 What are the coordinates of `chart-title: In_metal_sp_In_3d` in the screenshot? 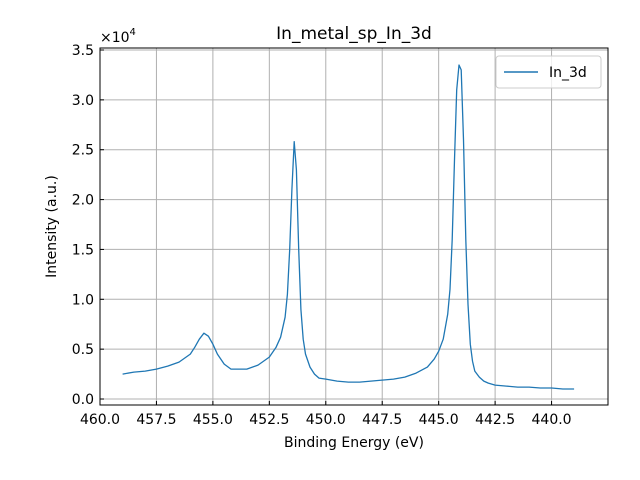 It's located at (354, 34).